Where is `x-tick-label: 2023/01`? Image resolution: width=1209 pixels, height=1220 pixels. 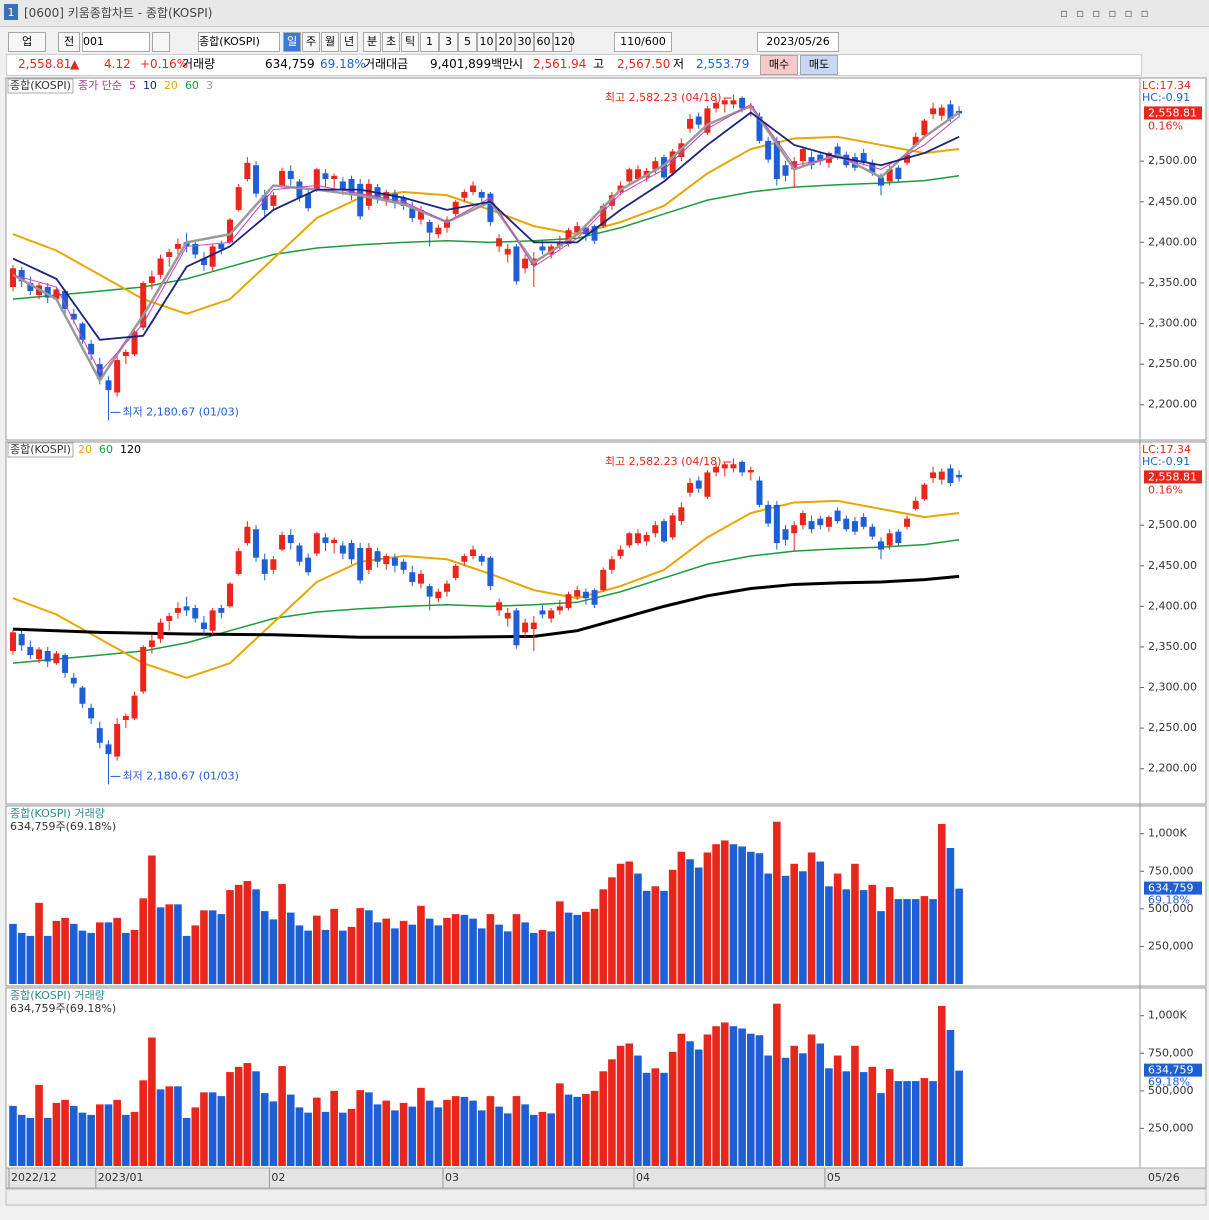
x-tick-label: 2023/01 is located at coordinates (121, 1177).